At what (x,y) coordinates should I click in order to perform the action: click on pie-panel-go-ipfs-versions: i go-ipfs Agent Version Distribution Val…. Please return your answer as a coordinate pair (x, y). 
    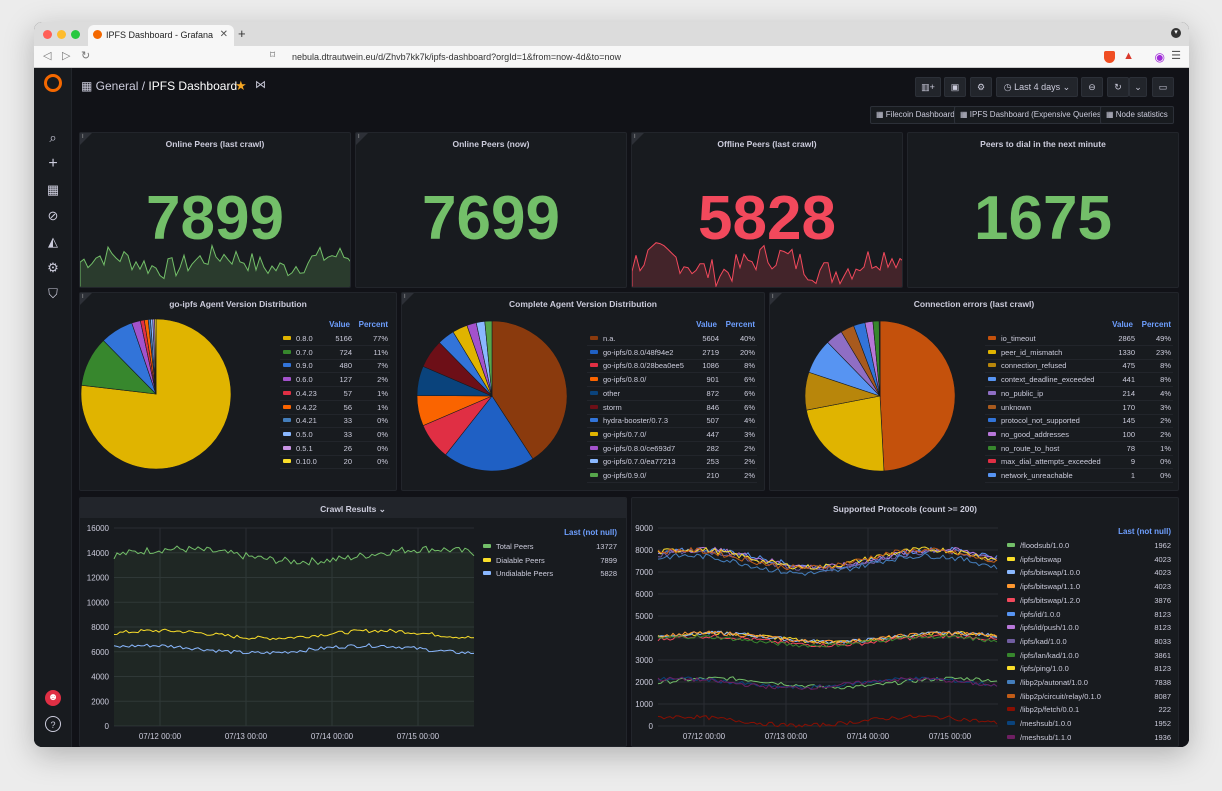
    Looking at the image, I should click on (238, 391).